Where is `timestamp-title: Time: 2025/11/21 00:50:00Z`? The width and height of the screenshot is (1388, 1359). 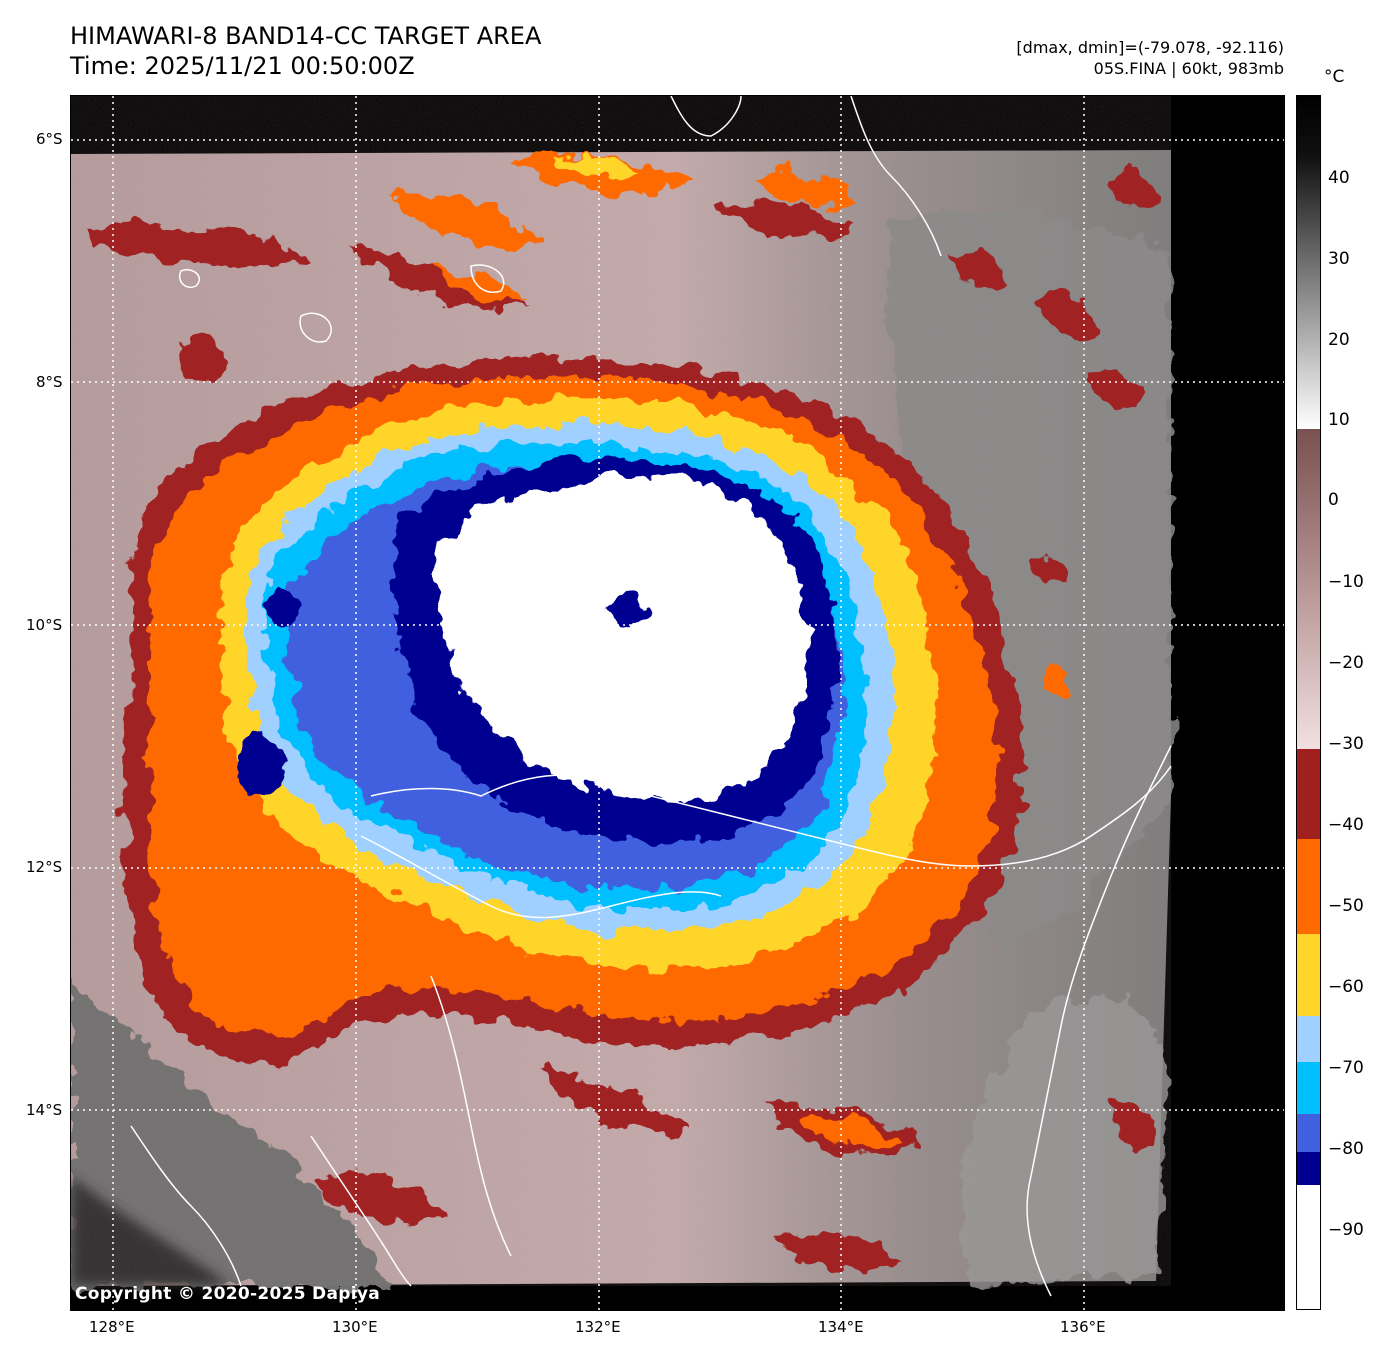 timestamp-title: Time: 2025/11/21 00:50:00Z is located at coordinates (242, 66).